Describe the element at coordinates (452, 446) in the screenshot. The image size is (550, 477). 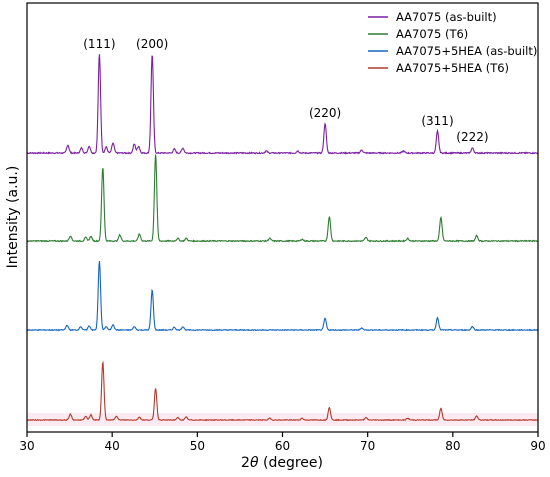
I see `x-tick-label: 80` at that location.